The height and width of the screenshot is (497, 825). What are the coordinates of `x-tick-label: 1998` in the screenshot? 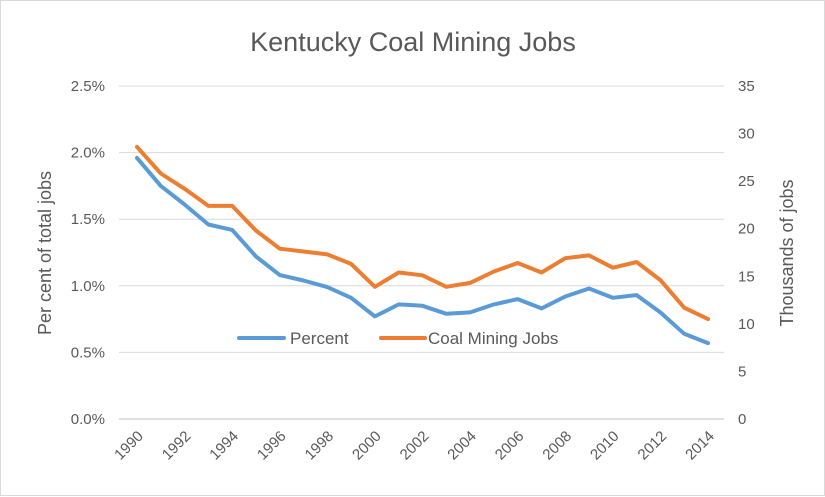 It's located at (320, 446).